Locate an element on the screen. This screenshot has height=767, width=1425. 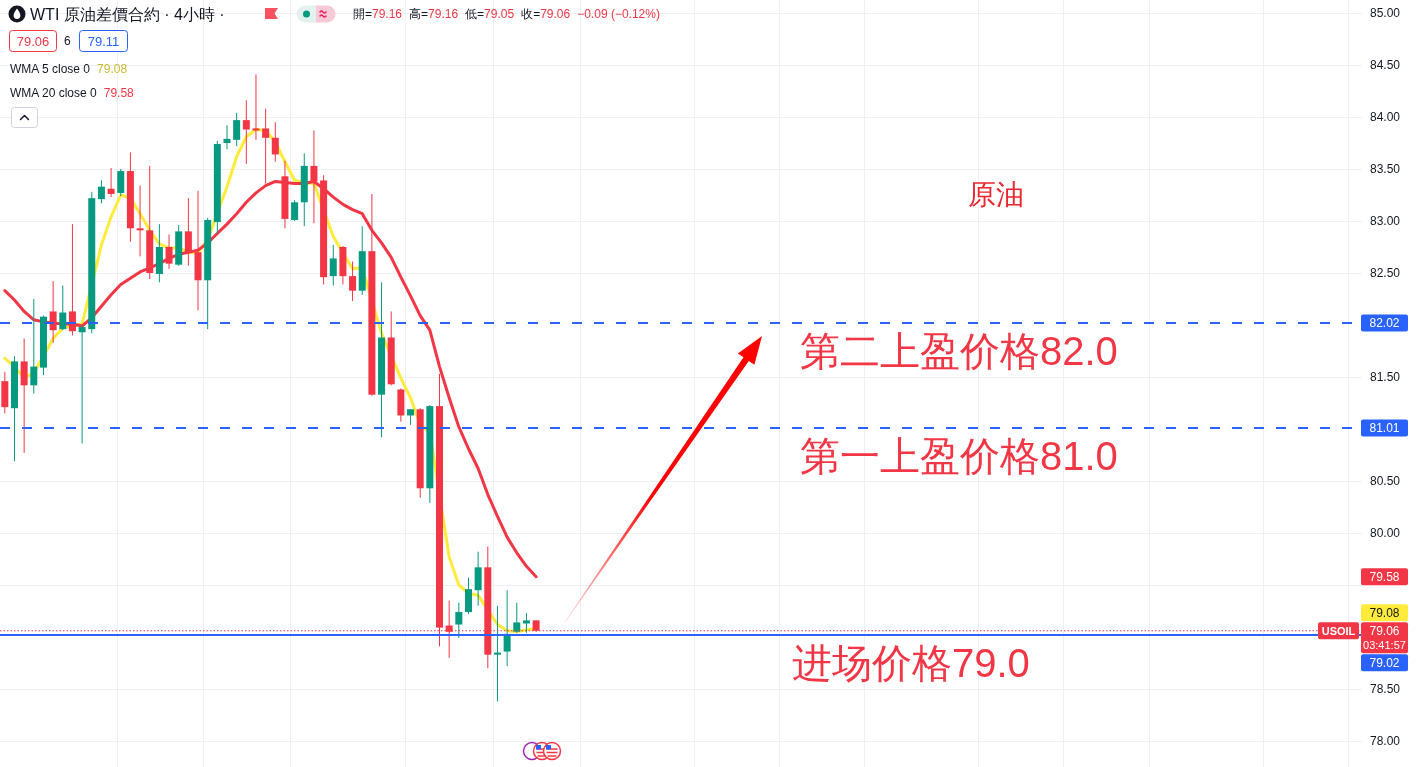
annotation: 79.11 is located at coordinates (103, 41).